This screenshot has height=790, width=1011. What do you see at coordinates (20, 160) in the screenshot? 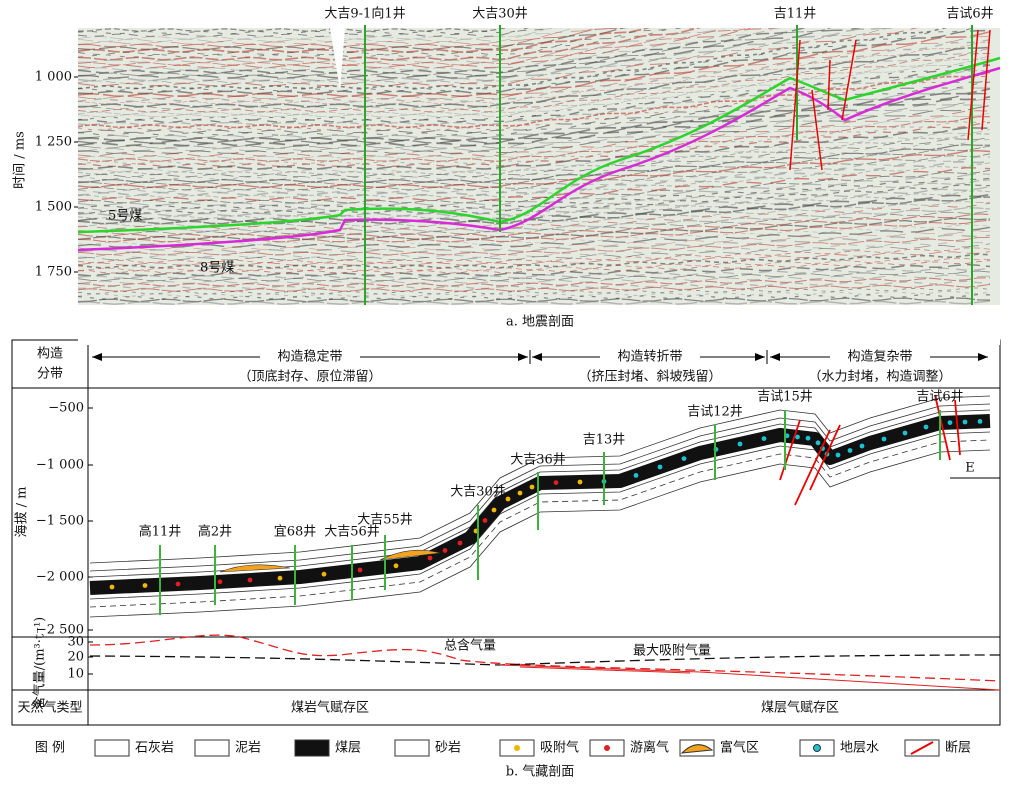
I see `y-axis-label: 时间 / ms` at bounding box center [20, 160].